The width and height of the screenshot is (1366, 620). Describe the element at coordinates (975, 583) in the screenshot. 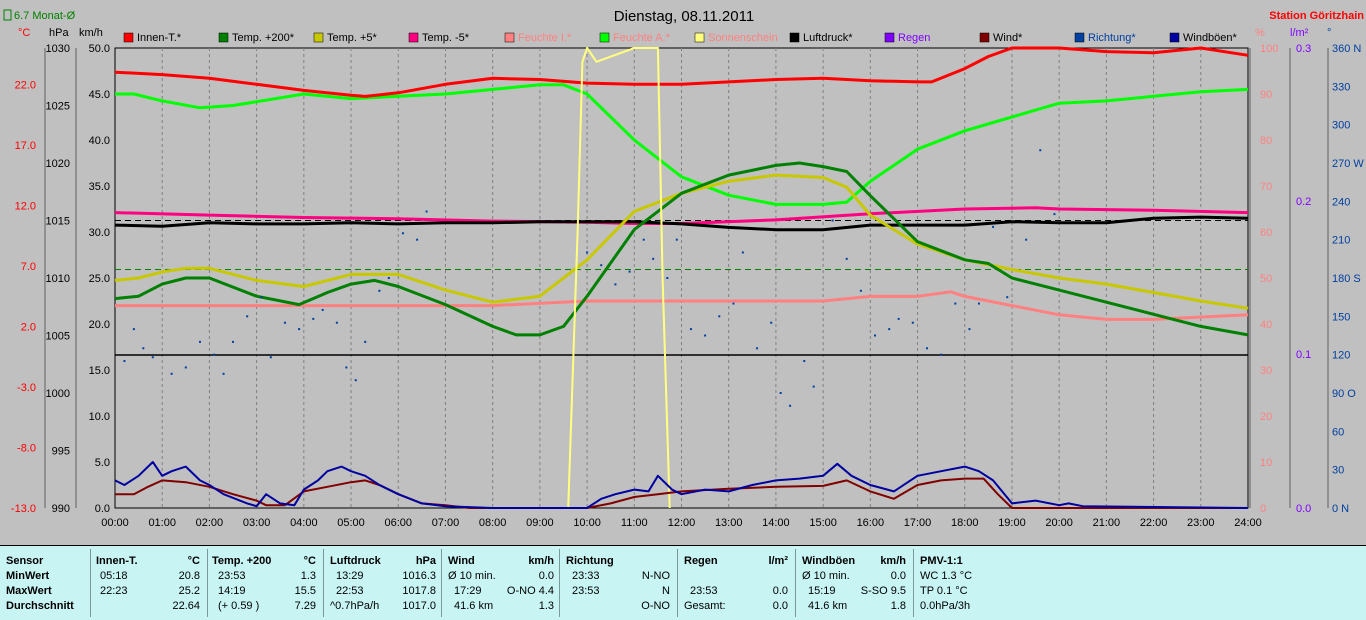

I see `stats-pmv-column: PMV-1:1 WC 1.3 °C TP 0.1 °C 0.0hPa/3h` at that location.